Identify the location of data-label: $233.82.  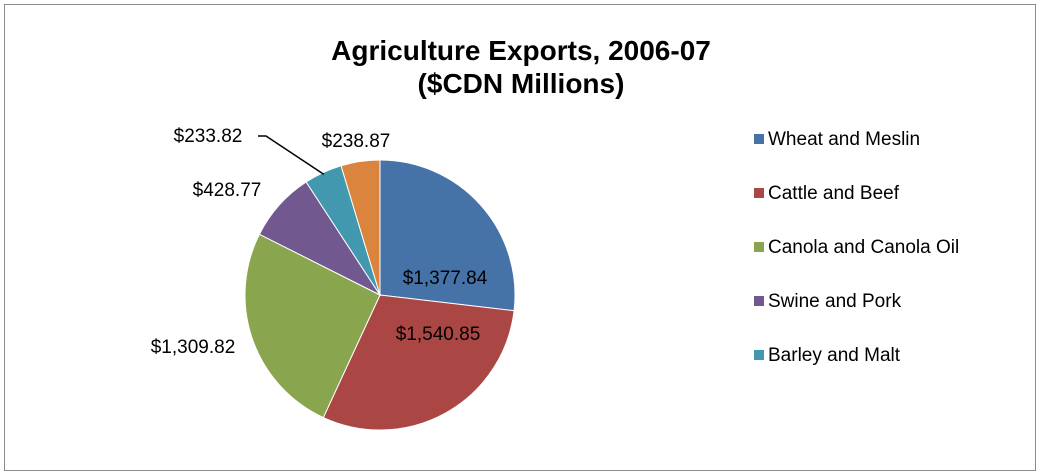
(208, 136).